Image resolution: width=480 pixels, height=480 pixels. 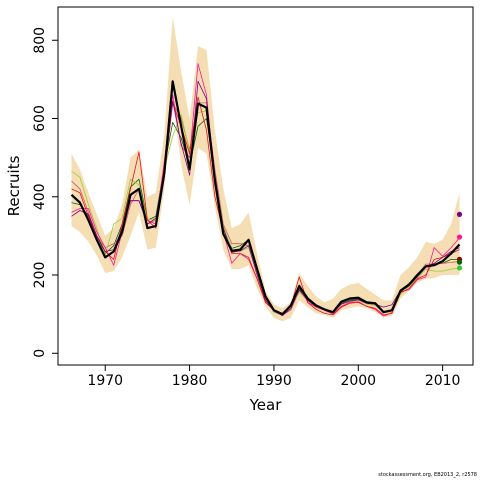 What do you see at coordinates (443, 381) in the screenshot?
I see `x-tick-label: 2010` at bounding box center [443, 381].